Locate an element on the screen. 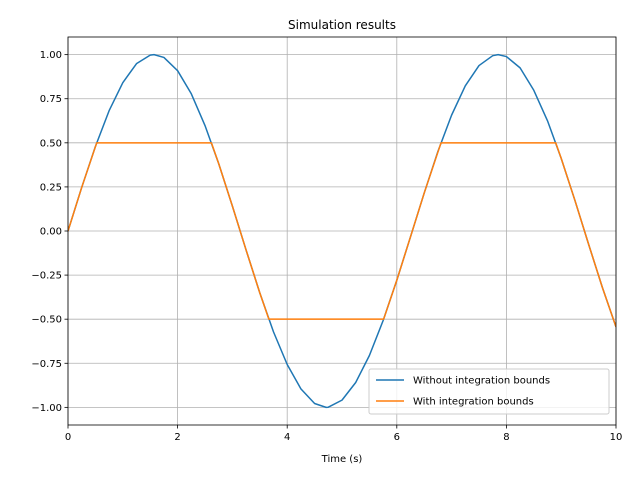  y-tick-label: 0.50 is located at coordinates (51, 143).